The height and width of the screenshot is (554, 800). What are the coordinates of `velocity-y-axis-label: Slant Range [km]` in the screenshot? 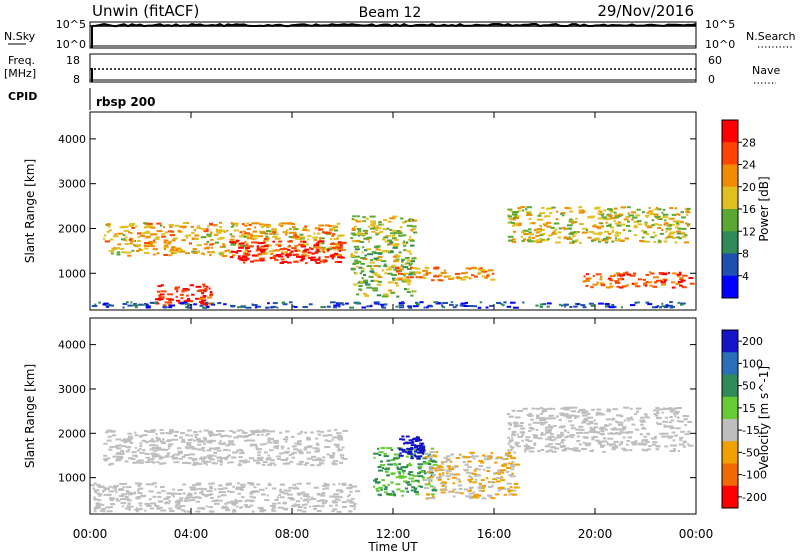 It's located at (30, 416).